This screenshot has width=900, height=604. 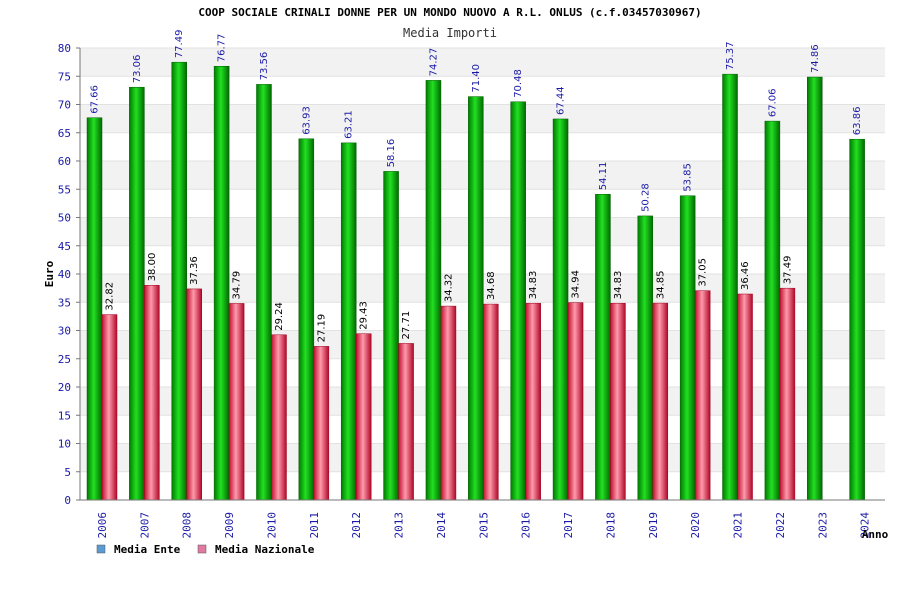 I want to click on y-axis-label: Euro, so click(x=49, y=273).